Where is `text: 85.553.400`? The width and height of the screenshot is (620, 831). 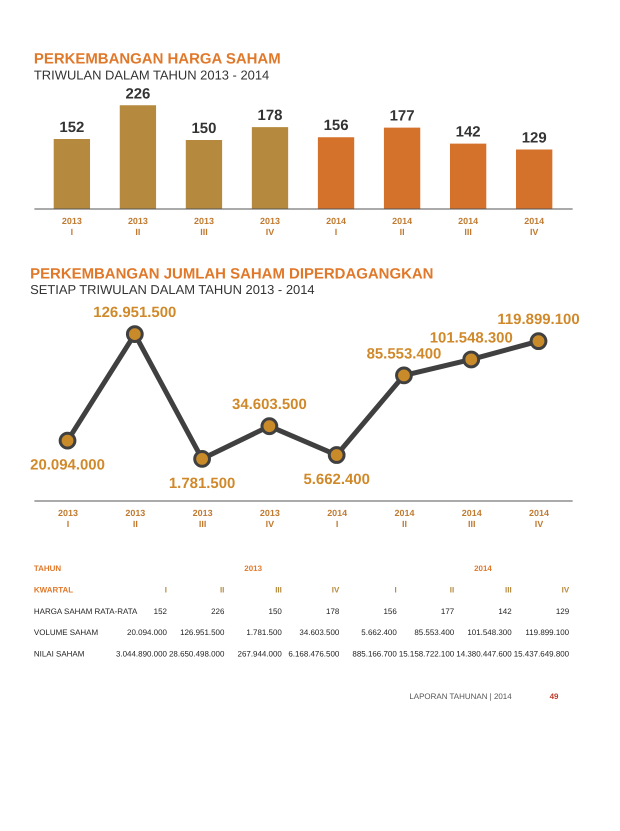
text: 85.553.400 is located at coordinates (434, 633).